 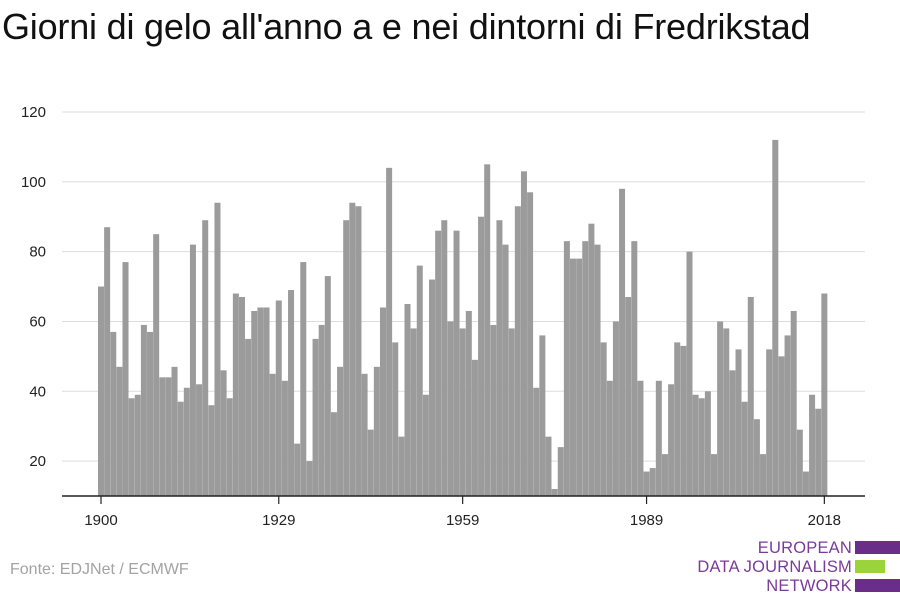 What do you see at coordinates (37, 252) in the screenshot?
I see `y-tick-label: 80` at bounding box center [37, 252].